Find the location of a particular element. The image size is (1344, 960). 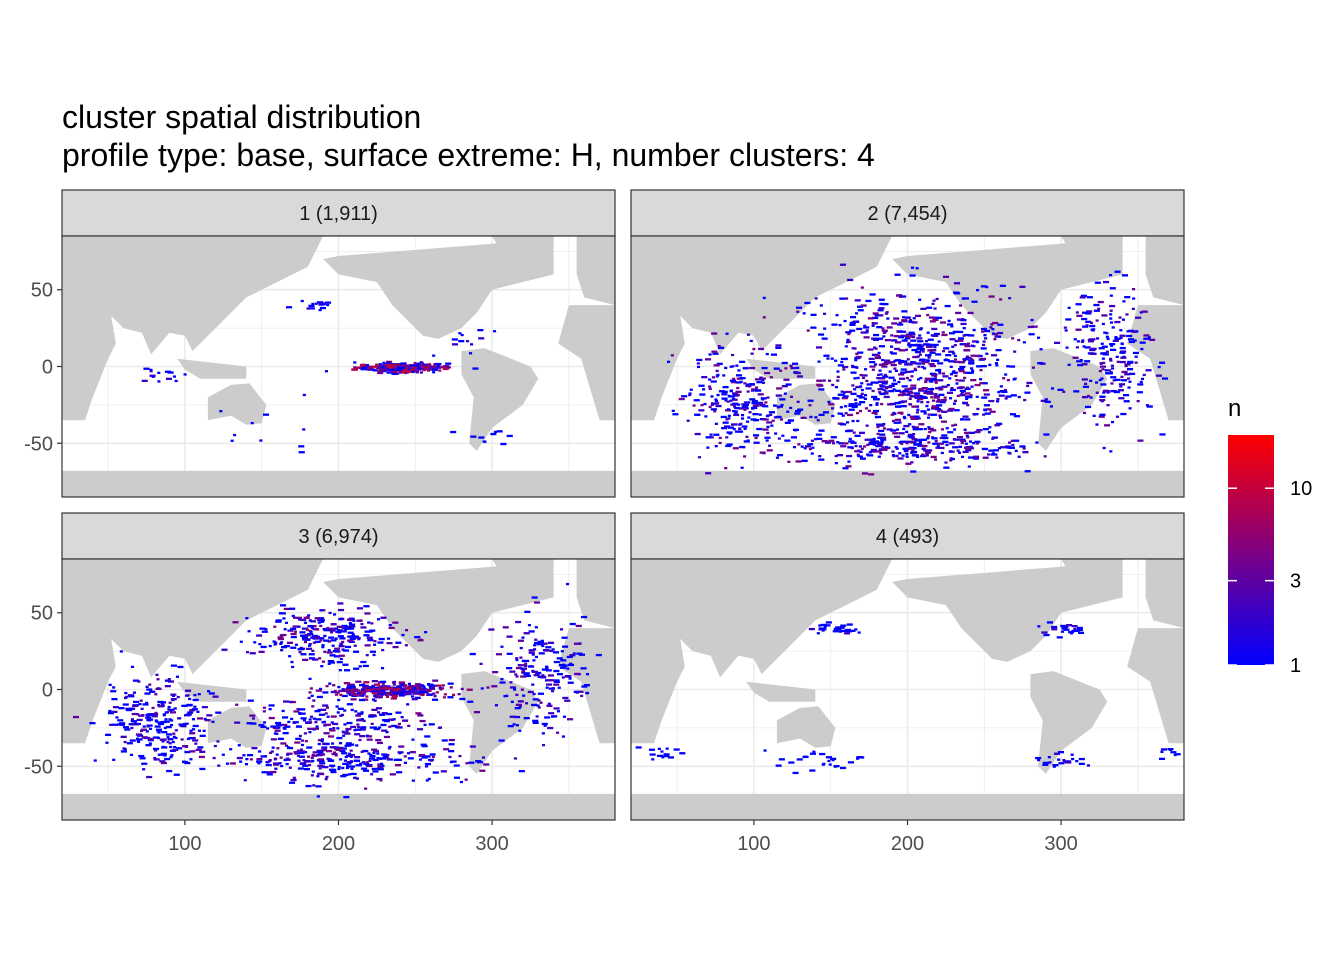

heat-cells is located at coordinates (337, 690).